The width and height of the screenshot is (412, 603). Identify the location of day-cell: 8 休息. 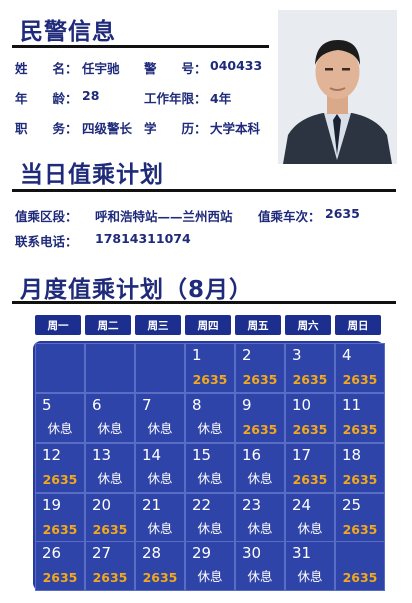
(210, 418).